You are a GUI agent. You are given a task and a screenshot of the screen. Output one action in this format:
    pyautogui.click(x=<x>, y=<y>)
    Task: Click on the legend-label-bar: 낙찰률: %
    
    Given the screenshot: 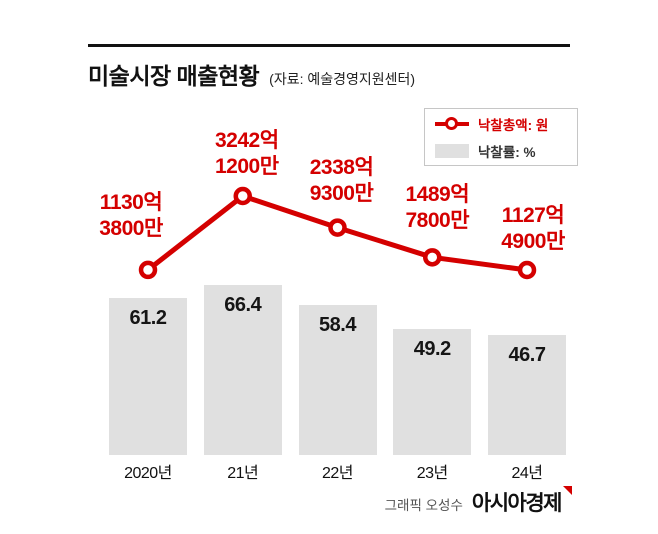 What is the action you would take?
    pyautogui.click(x=507, y=152)
    